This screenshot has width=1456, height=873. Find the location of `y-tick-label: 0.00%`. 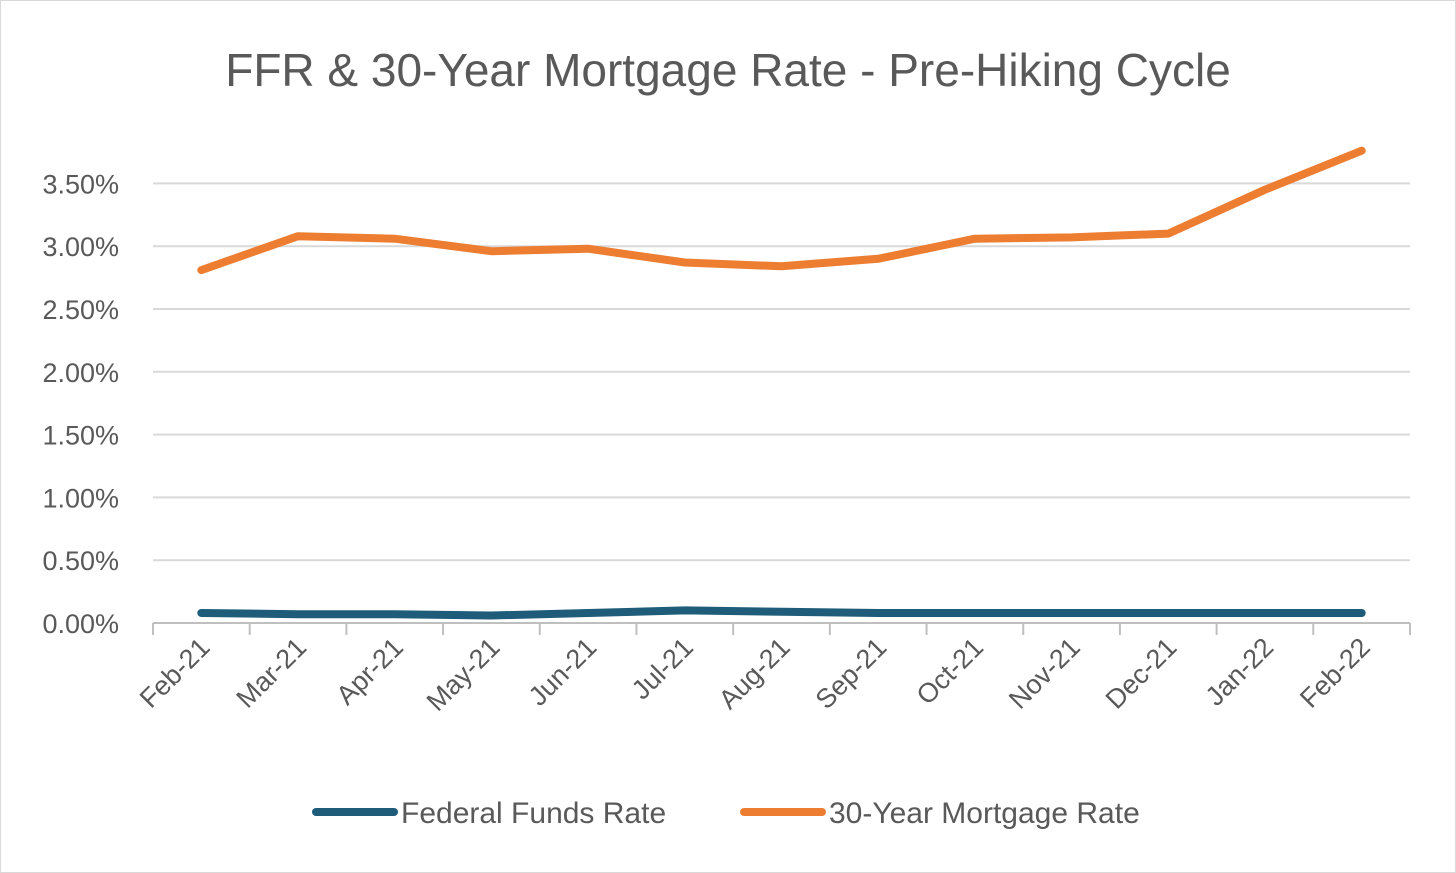

y-tick-label: 0.00% is located at coordinates (80, 624).